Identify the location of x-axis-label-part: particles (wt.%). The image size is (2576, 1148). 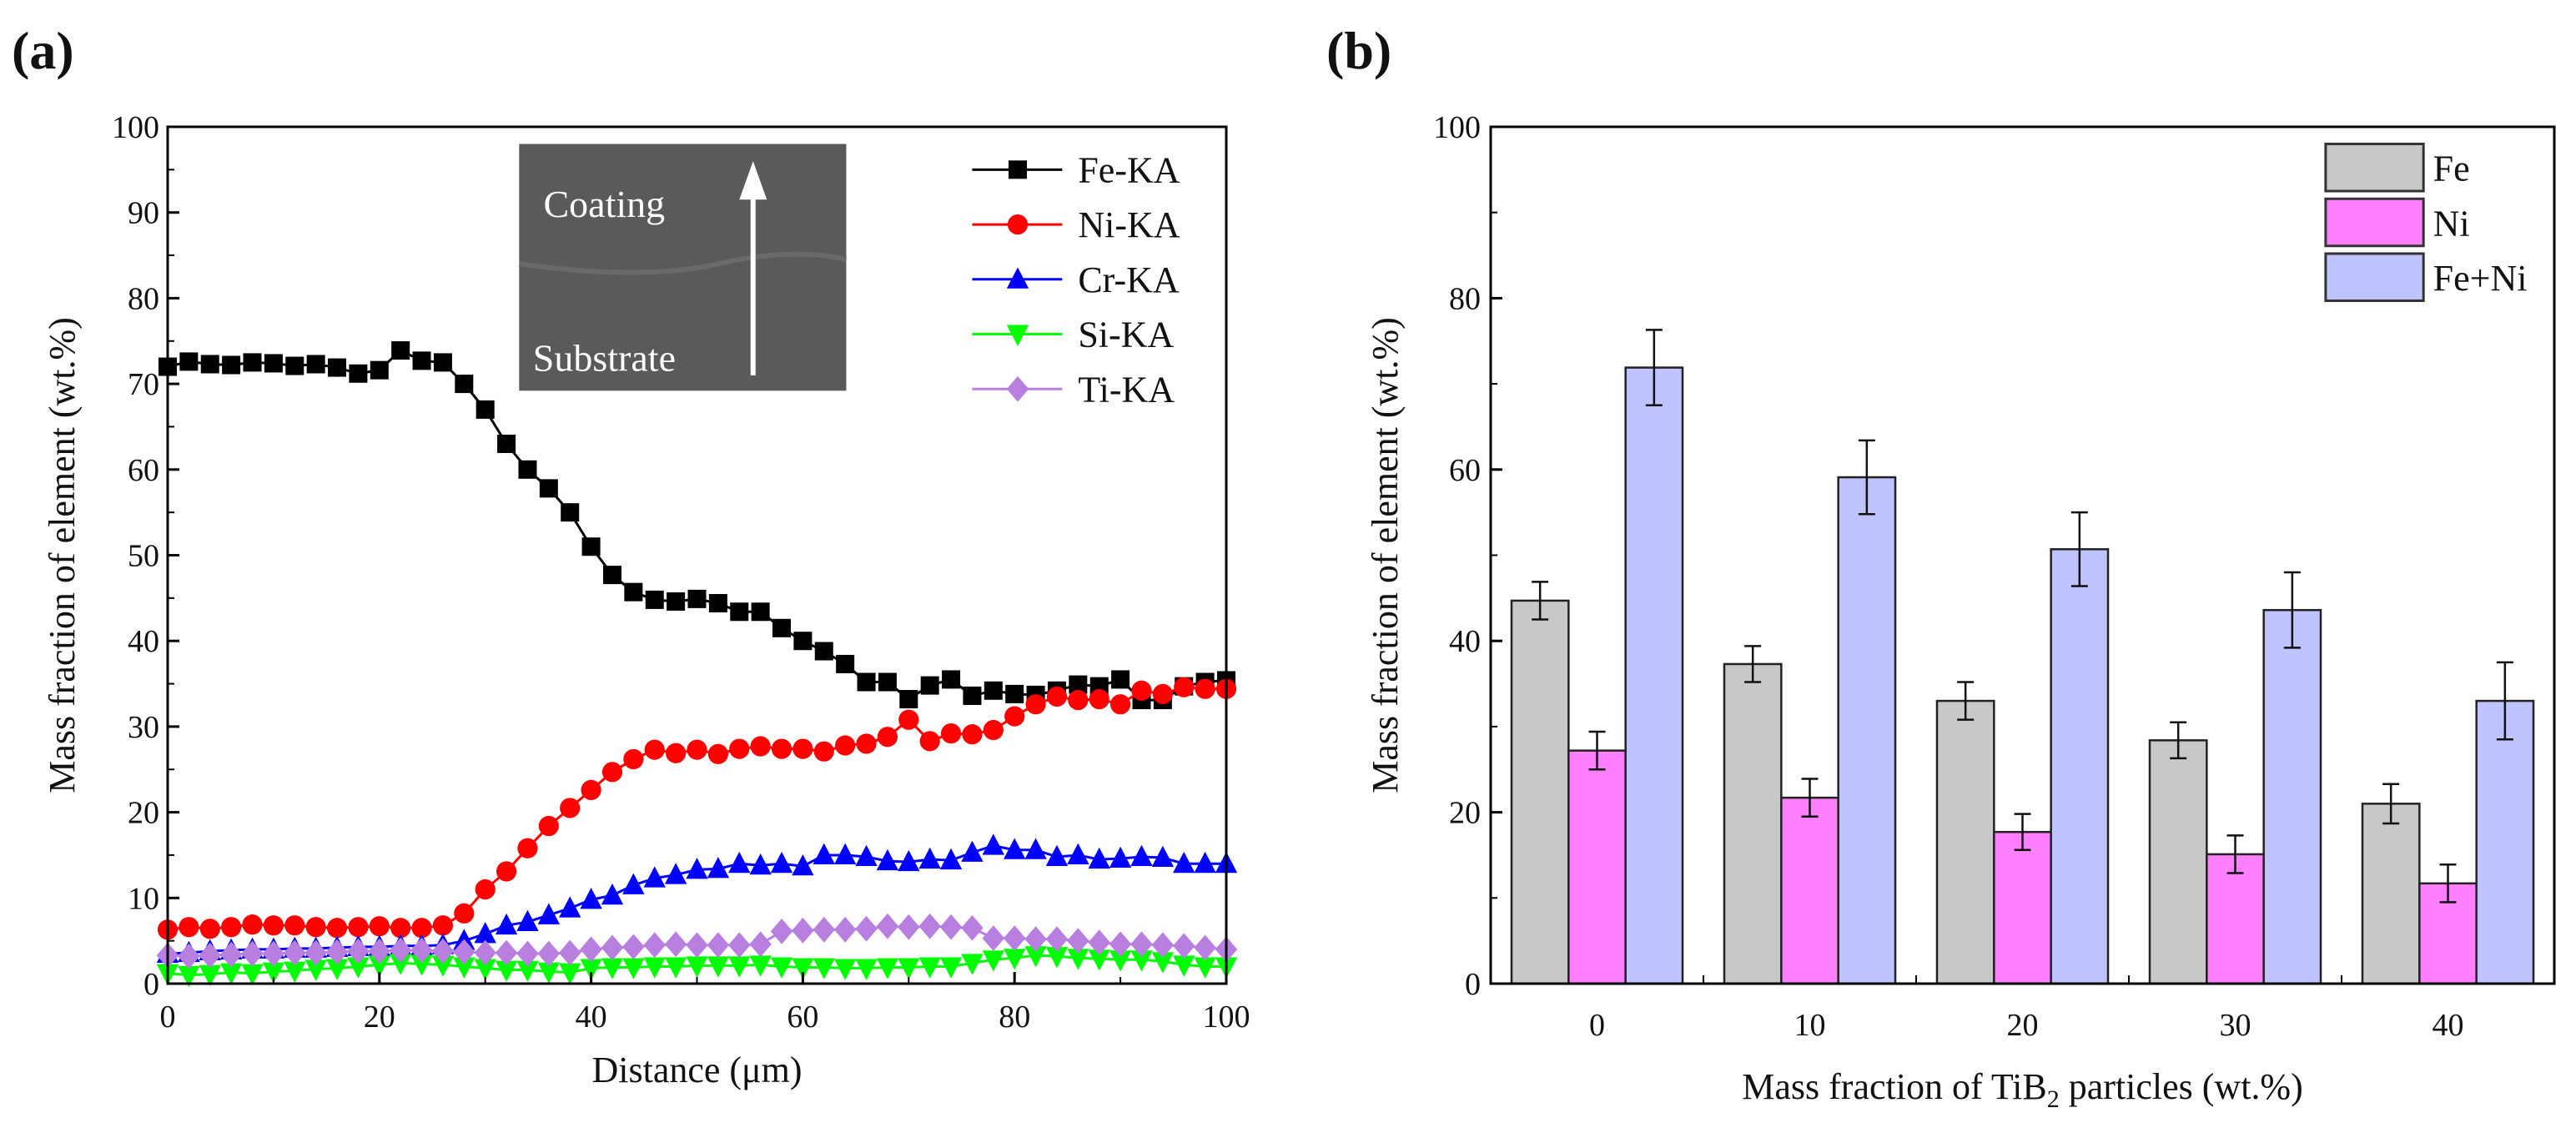
(2181, 1086).